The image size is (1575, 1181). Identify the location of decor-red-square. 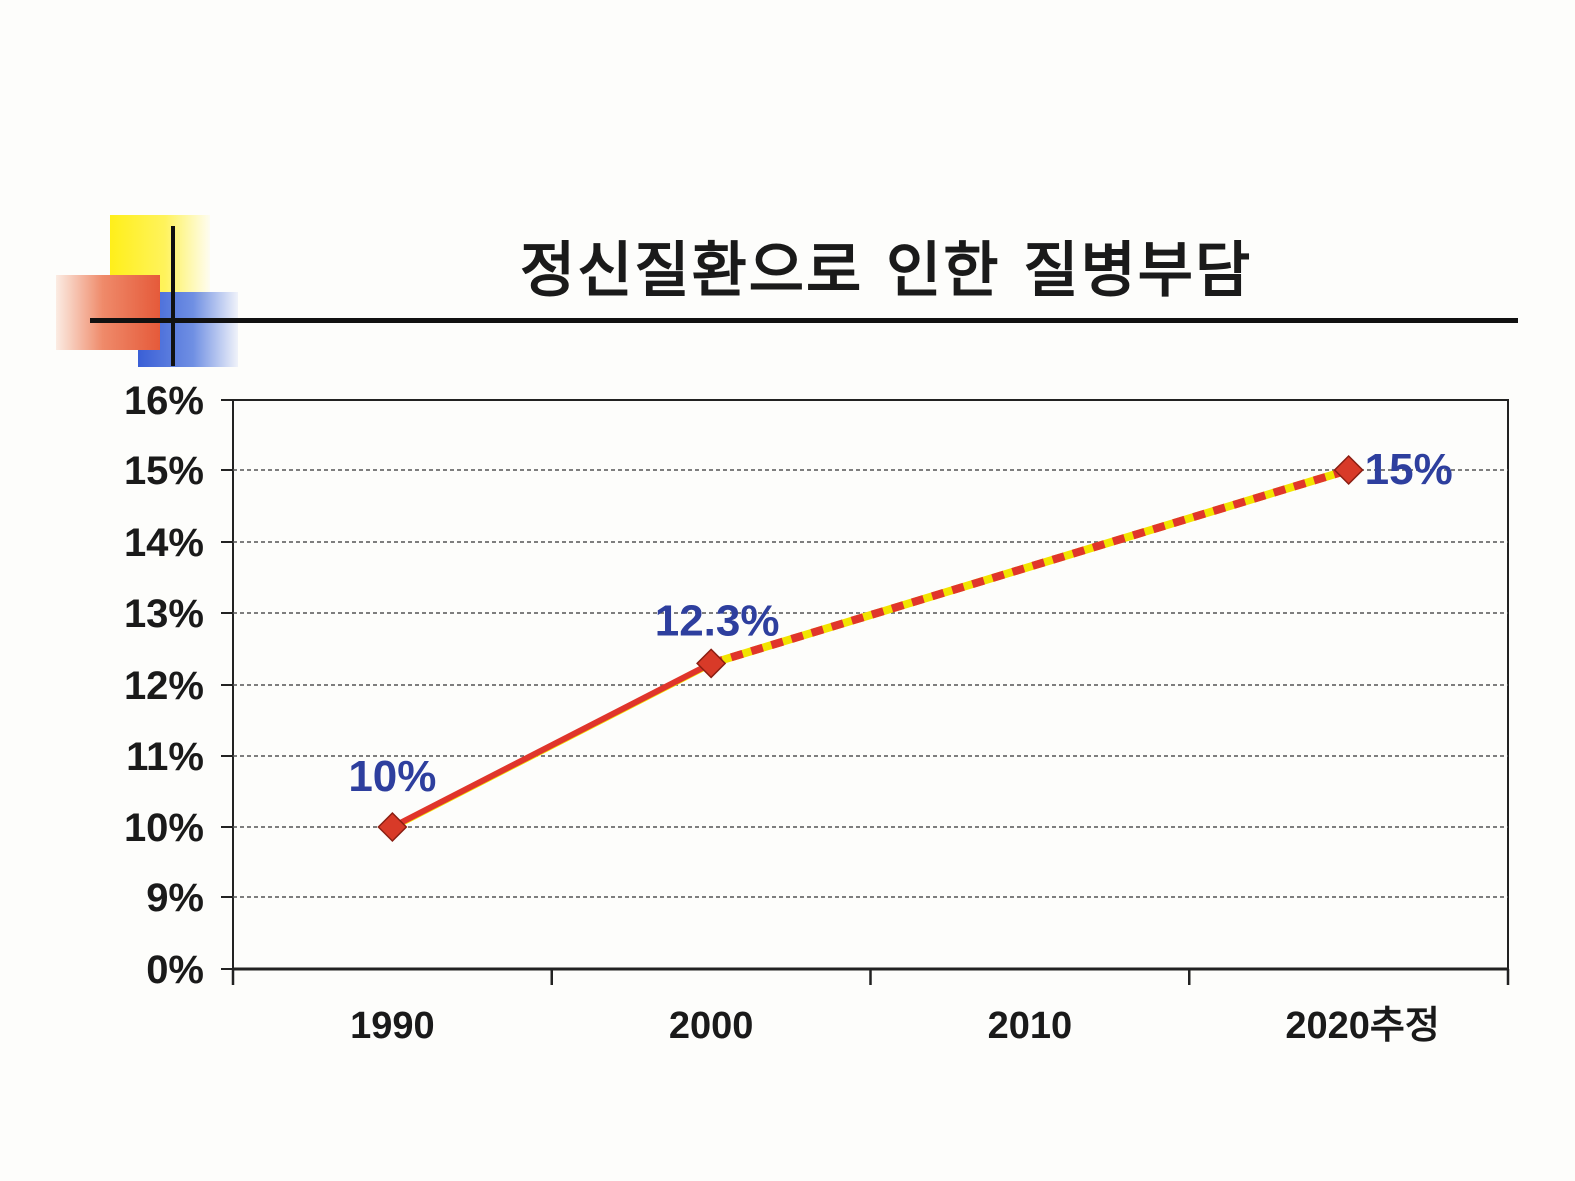
(108, 312).